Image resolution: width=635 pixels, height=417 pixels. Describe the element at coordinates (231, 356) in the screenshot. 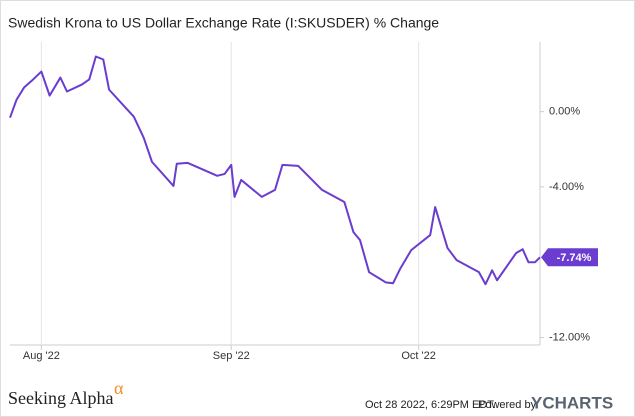

I see `x-tick-label: Sep '22` at that location.